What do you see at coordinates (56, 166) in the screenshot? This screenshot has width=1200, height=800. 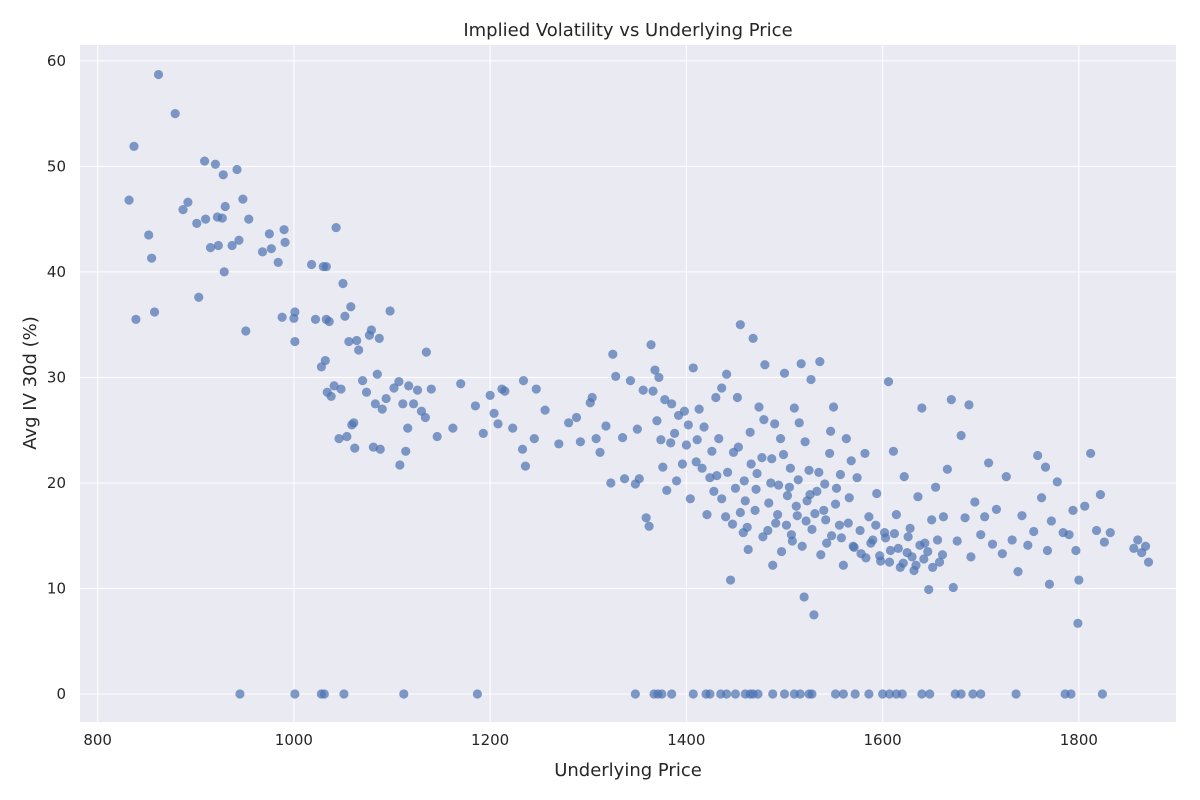 I see `y-tick-label: 50` at bounding box center [56, 166].